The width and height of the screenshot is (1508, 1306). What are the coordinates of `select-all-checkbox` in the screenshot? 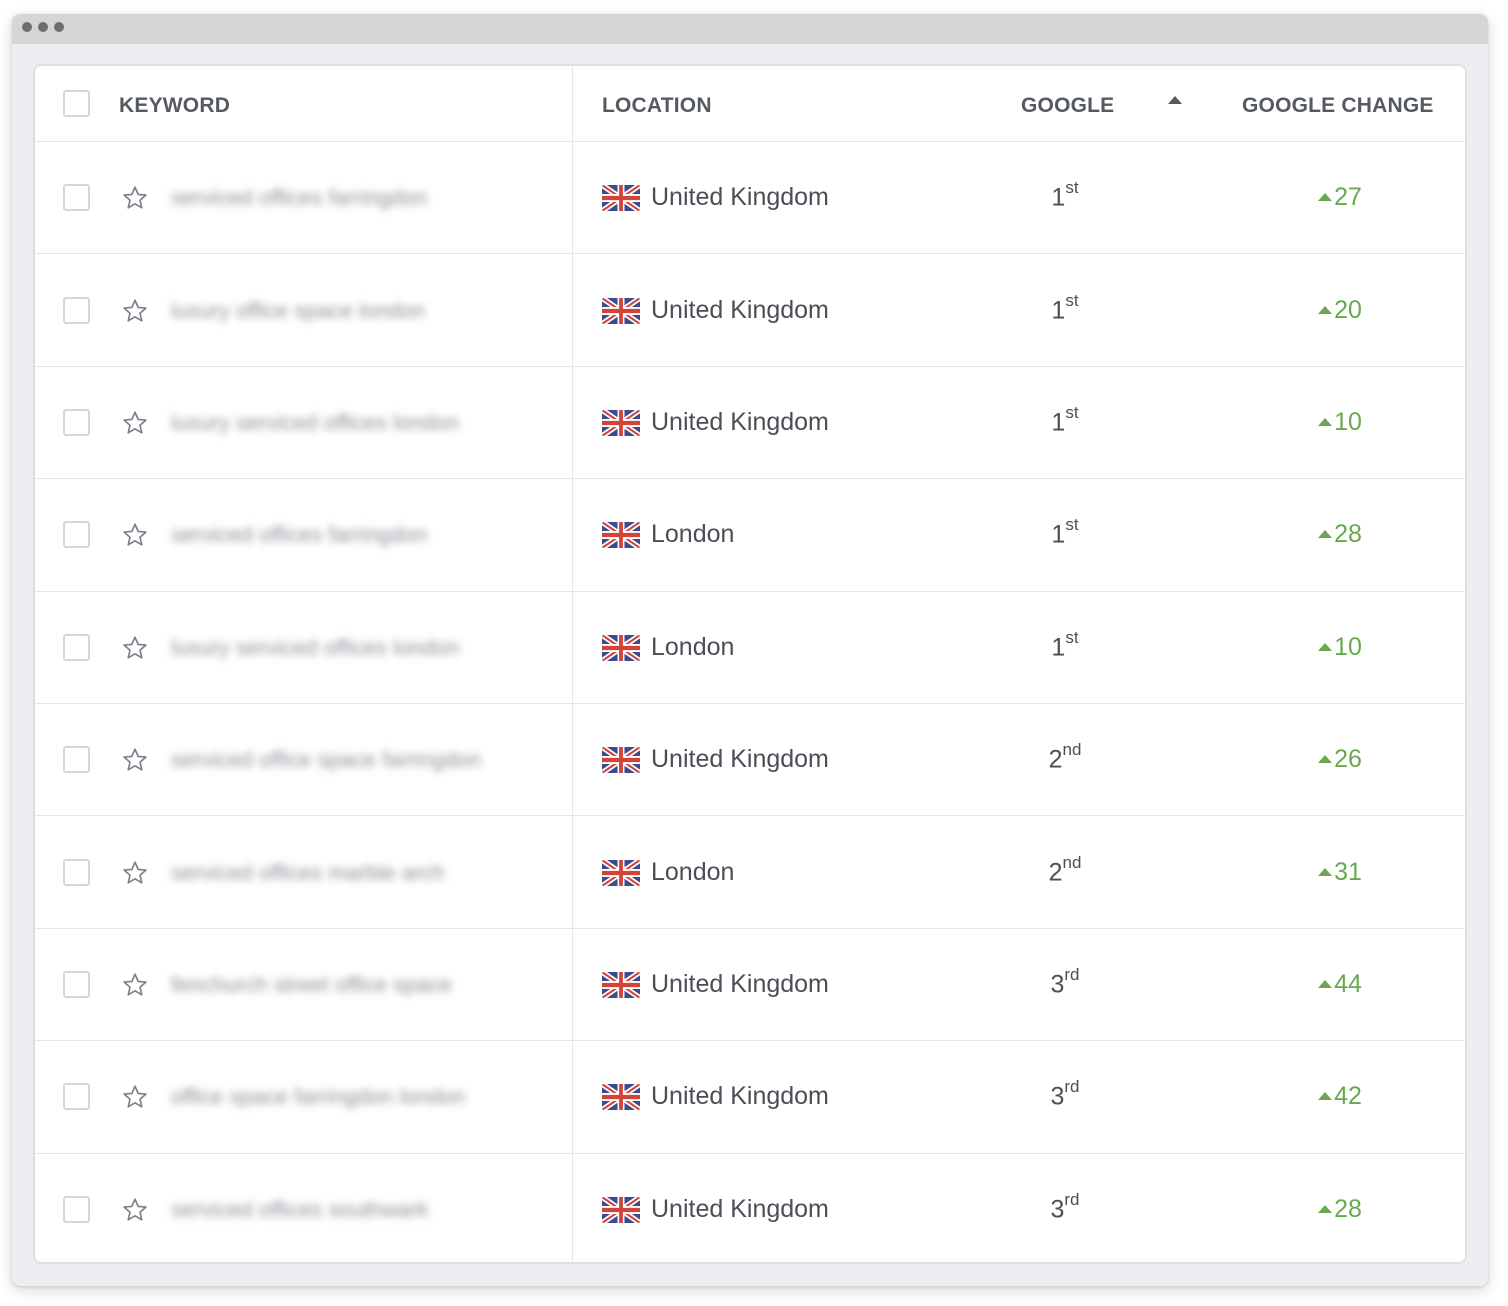 It's located at (76, 103).